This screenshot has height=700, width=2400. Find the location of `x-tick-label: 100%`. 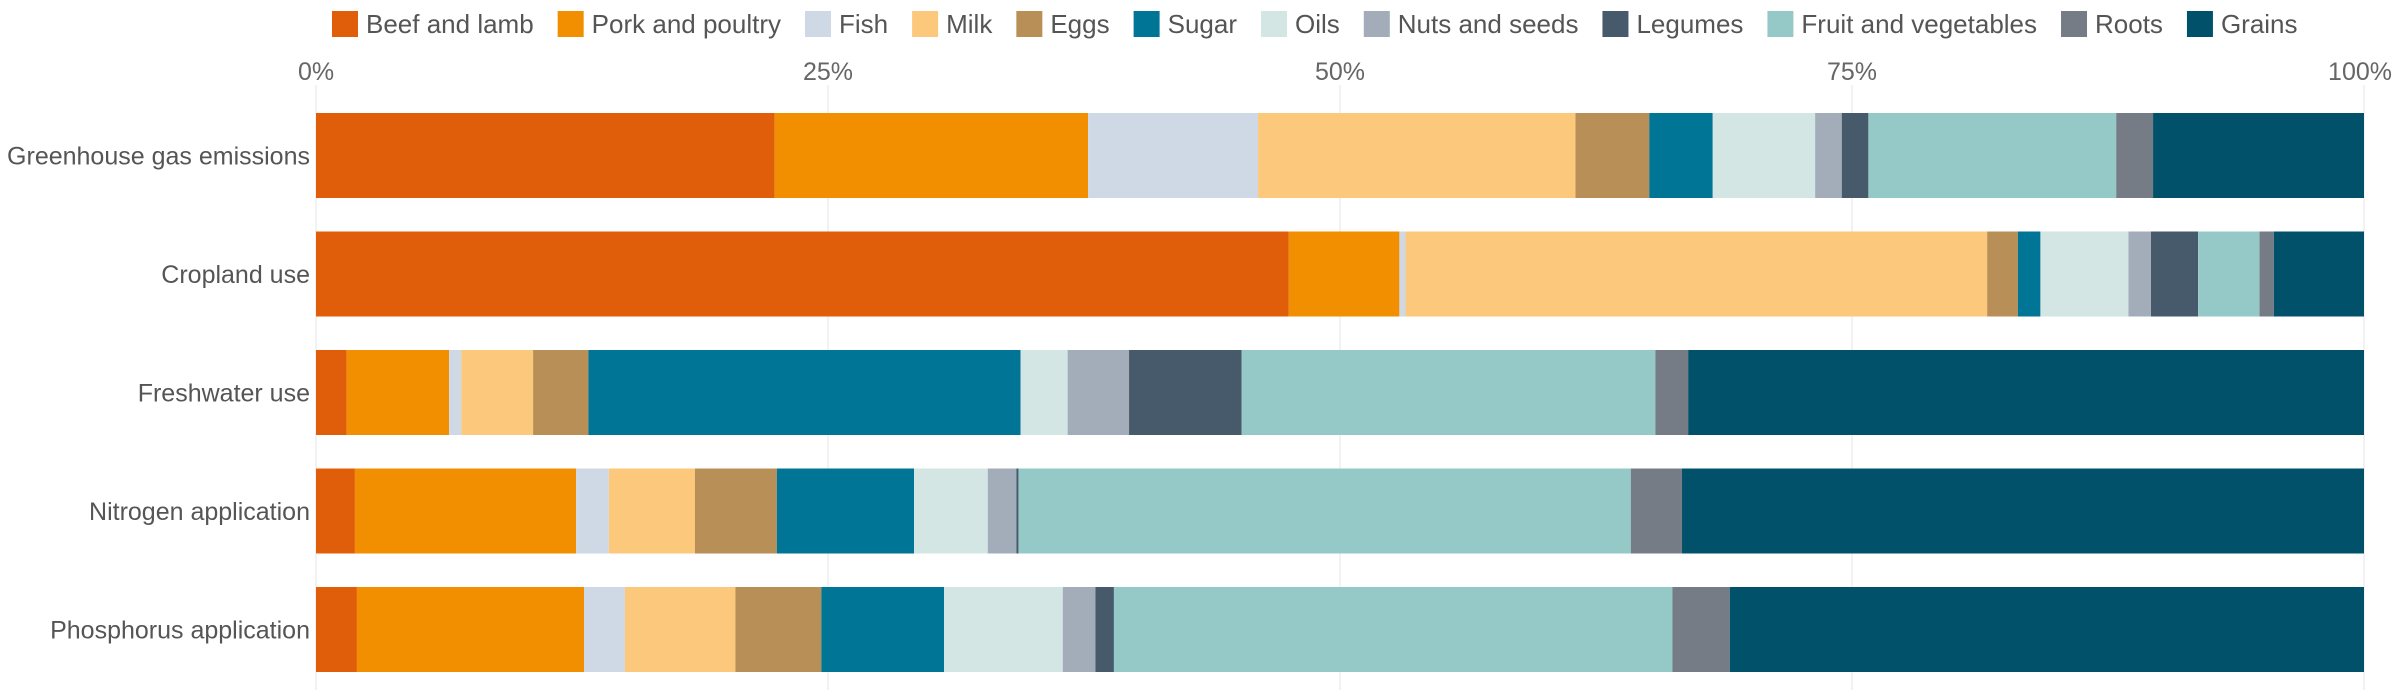

x-tick-label: 100% is located at coordinates (2360, 72).